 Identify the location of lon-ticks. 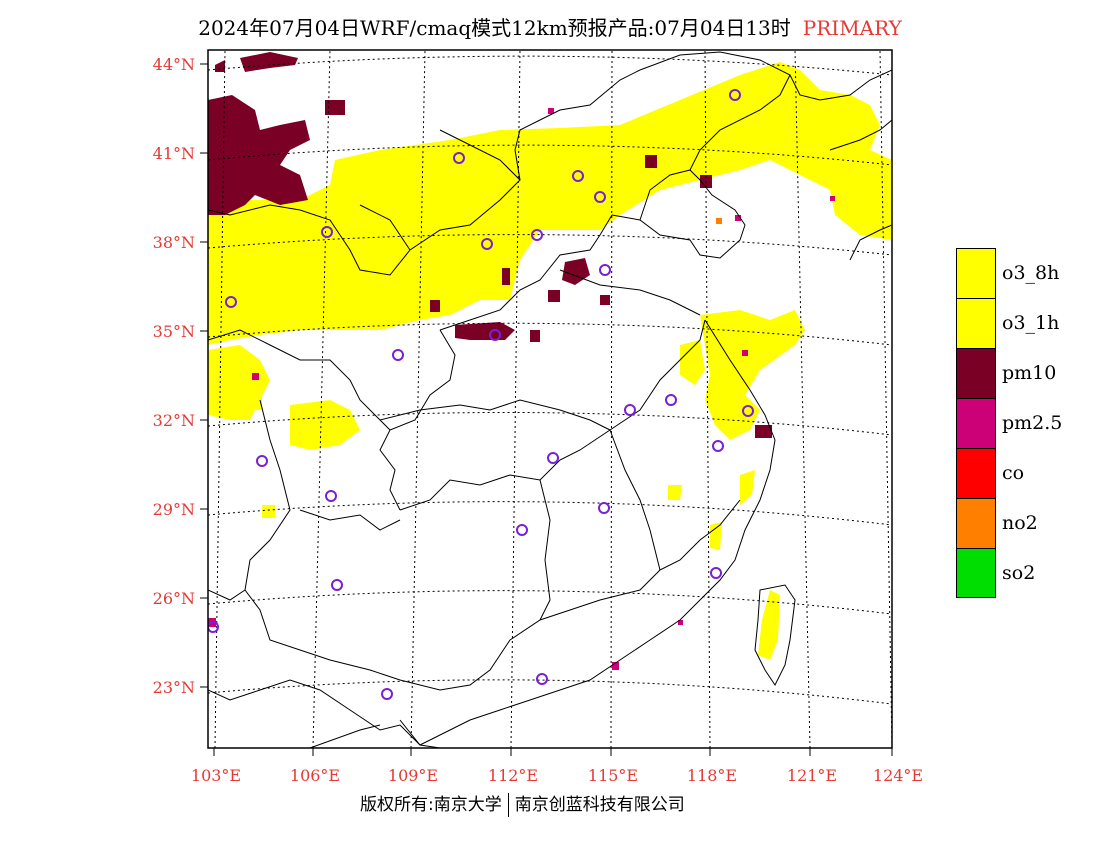
(553, 752).